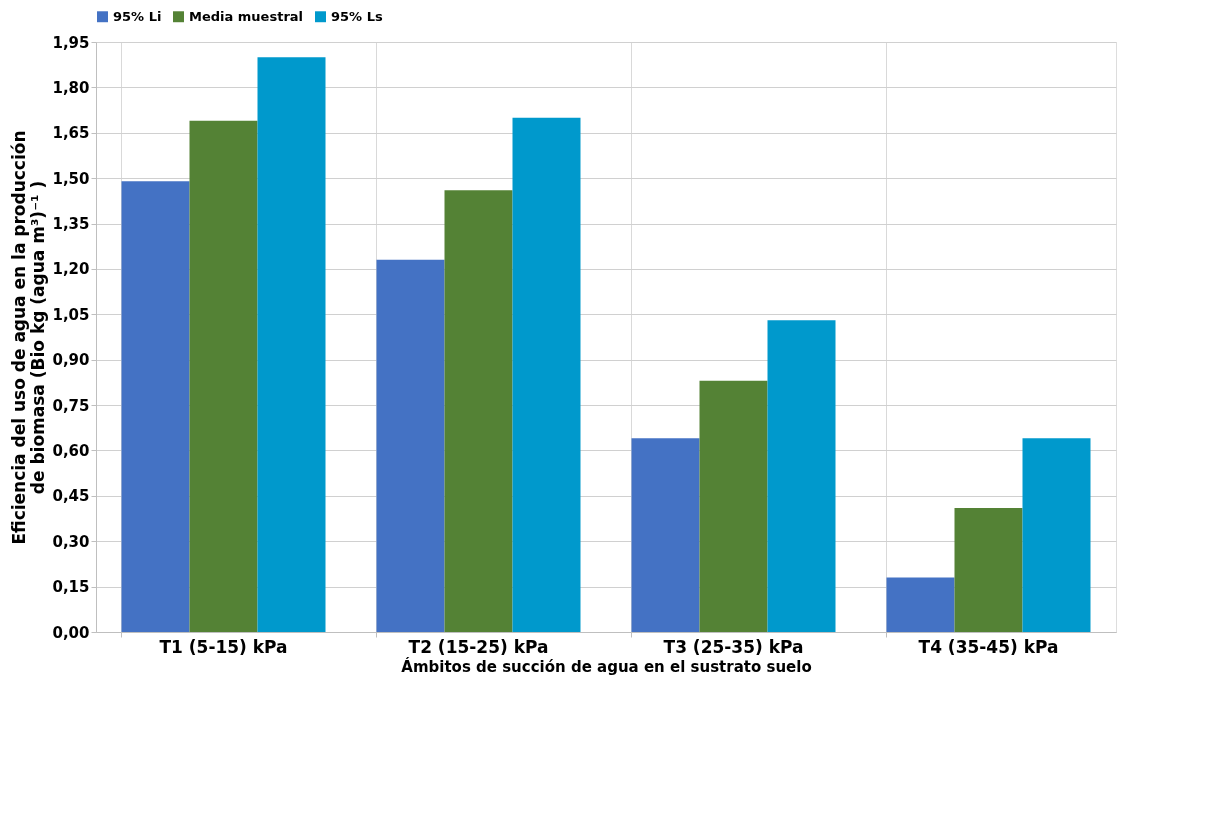  I want to click on y-tick-label: 1,20, so click(71, 269).